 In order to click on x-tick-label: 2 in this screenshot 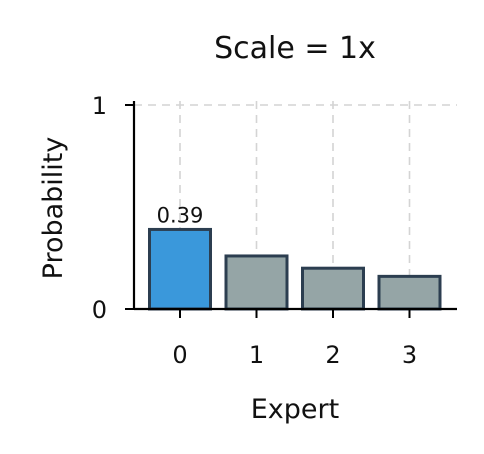, I will do `click(332, 355)`.